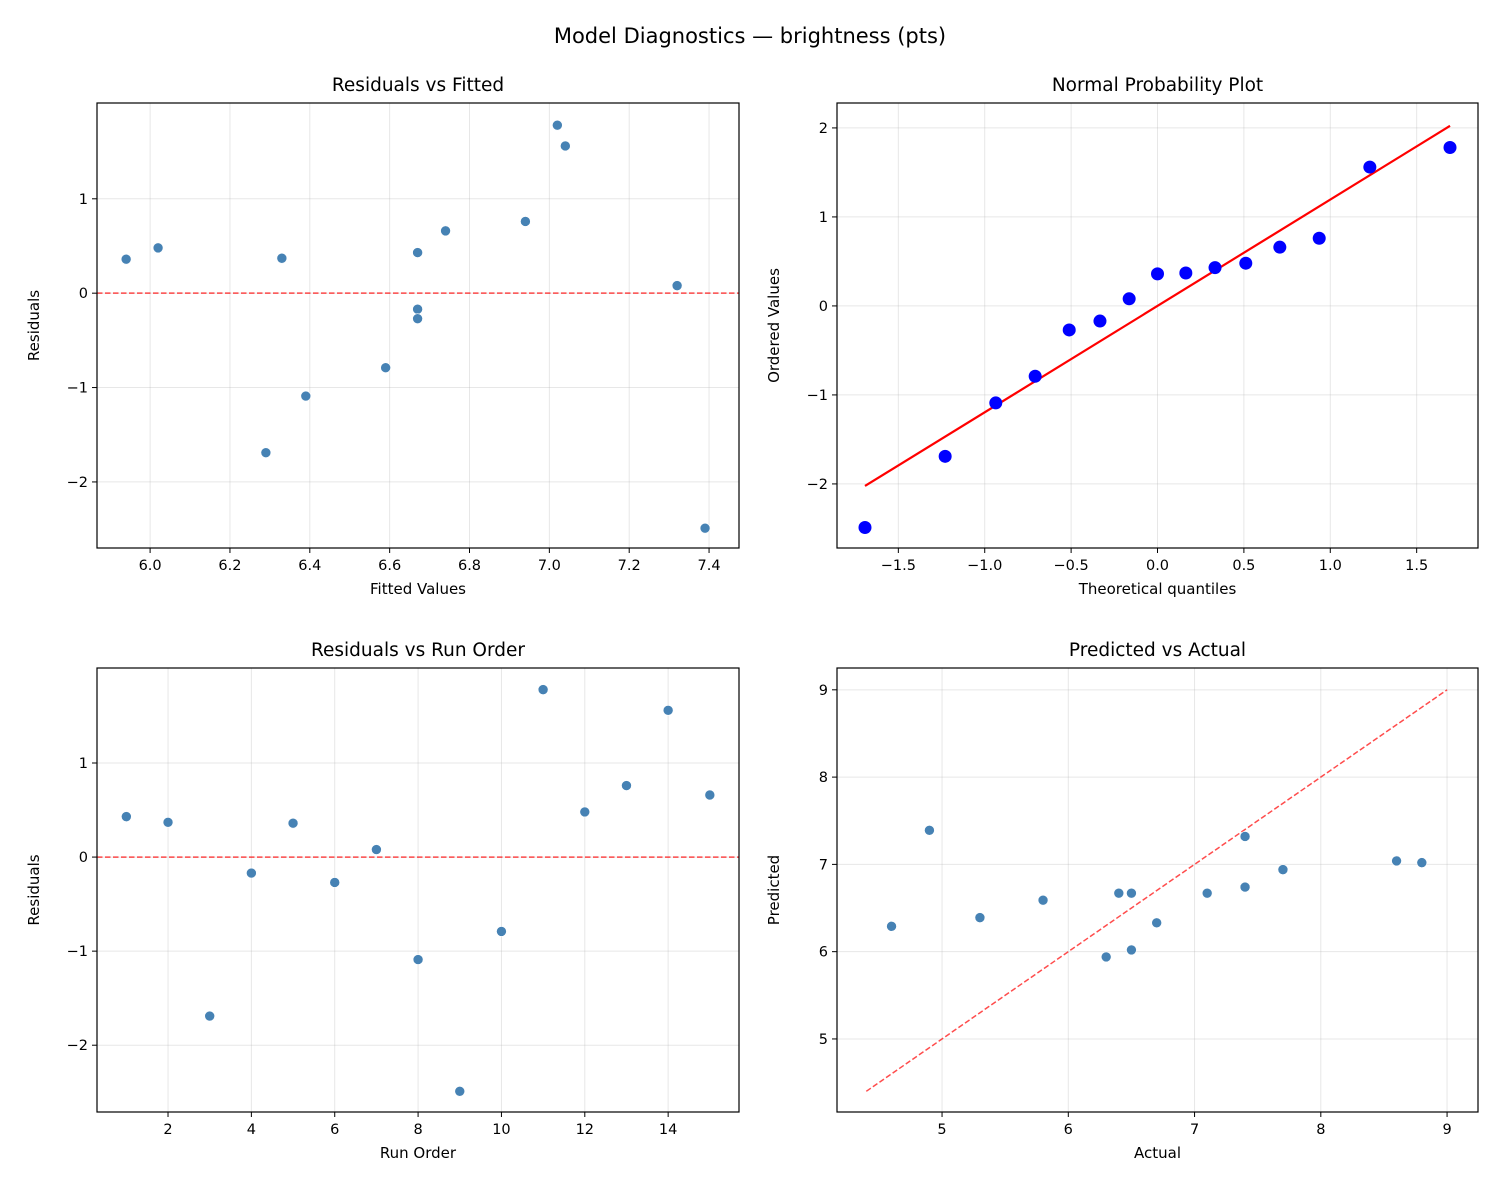  Describe the element at coordinates (823, 691) in the screenshot. I see `y-tick-label: 9` at that location.